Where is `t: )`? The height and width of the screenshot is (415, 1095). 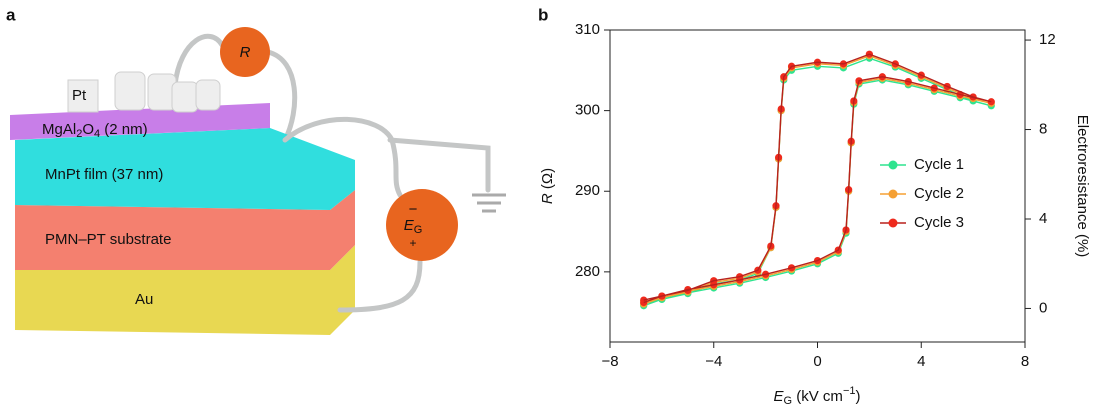 t: ) is located at coordinates (857, 396).